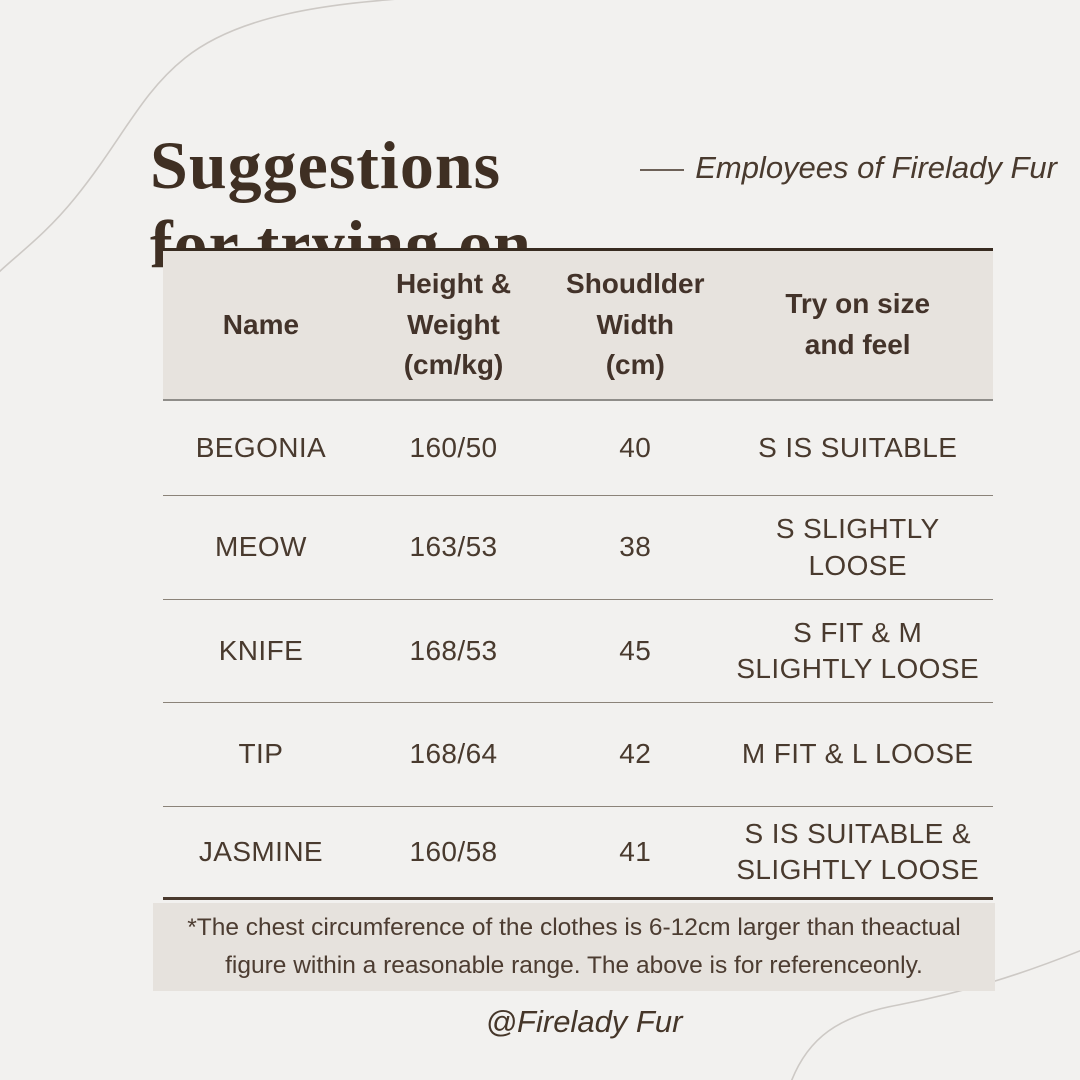  Describe the element at coordinates (261, 324) in the screenshot. I see `column-header-name: Name` at that location.